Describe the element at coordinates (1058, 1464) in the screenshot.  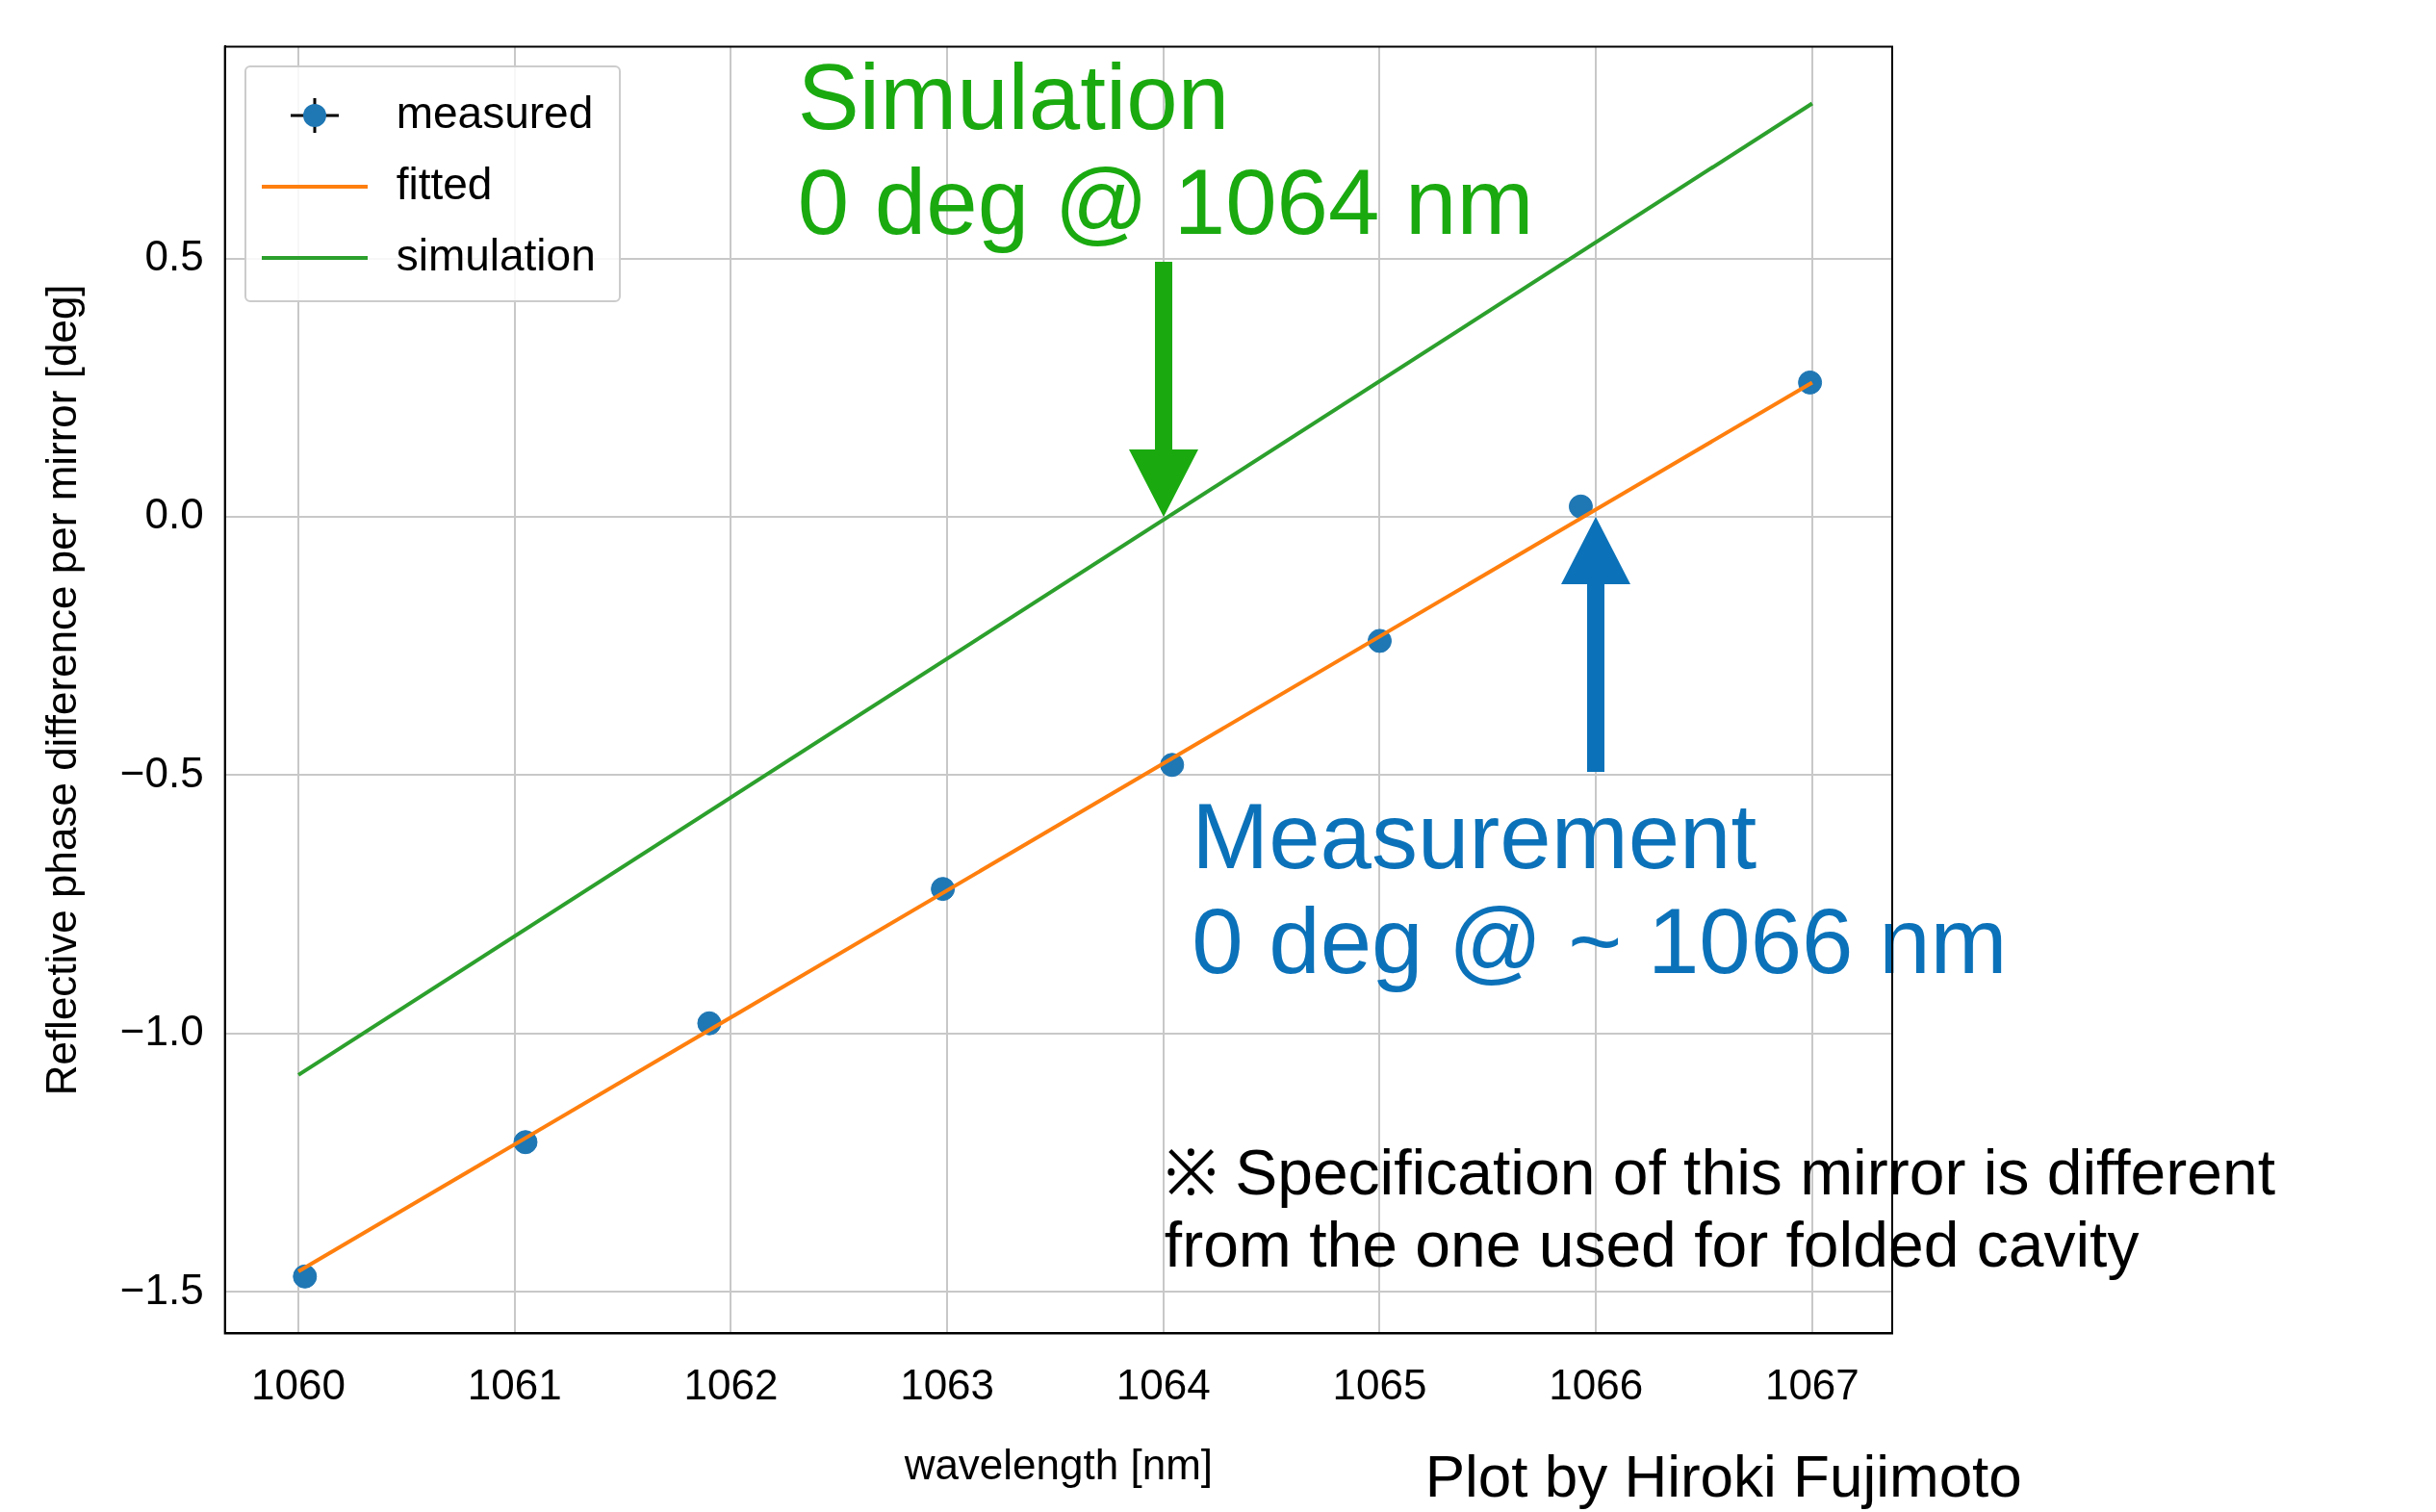
I see `x-axis-title: wavelength [nm]` at that location.